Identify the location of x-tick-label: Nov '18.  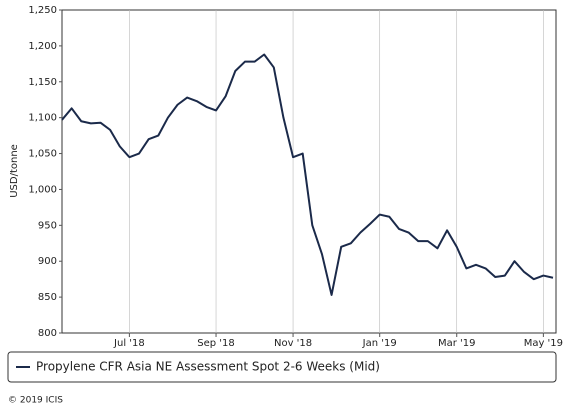
(293, 343).